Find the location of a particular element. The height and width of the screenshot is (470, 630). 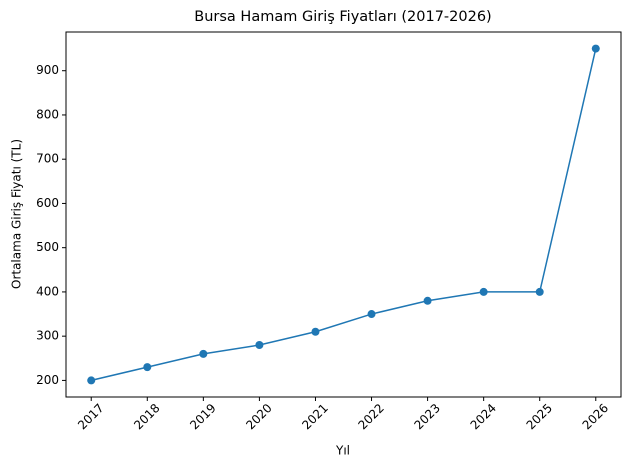

y-tick-label: 800 is located at coordinates (47, 114).